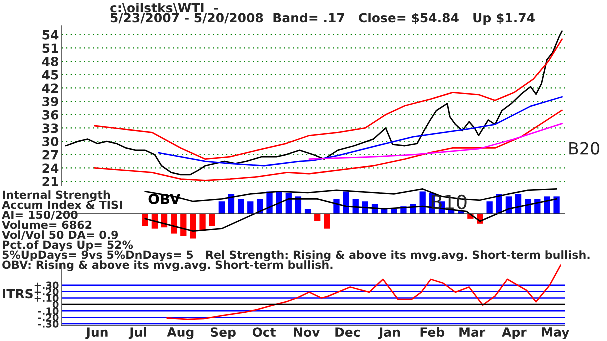 The image size is (607, 341). I want to click on x-tick-label: Nov, so click(307, 333).